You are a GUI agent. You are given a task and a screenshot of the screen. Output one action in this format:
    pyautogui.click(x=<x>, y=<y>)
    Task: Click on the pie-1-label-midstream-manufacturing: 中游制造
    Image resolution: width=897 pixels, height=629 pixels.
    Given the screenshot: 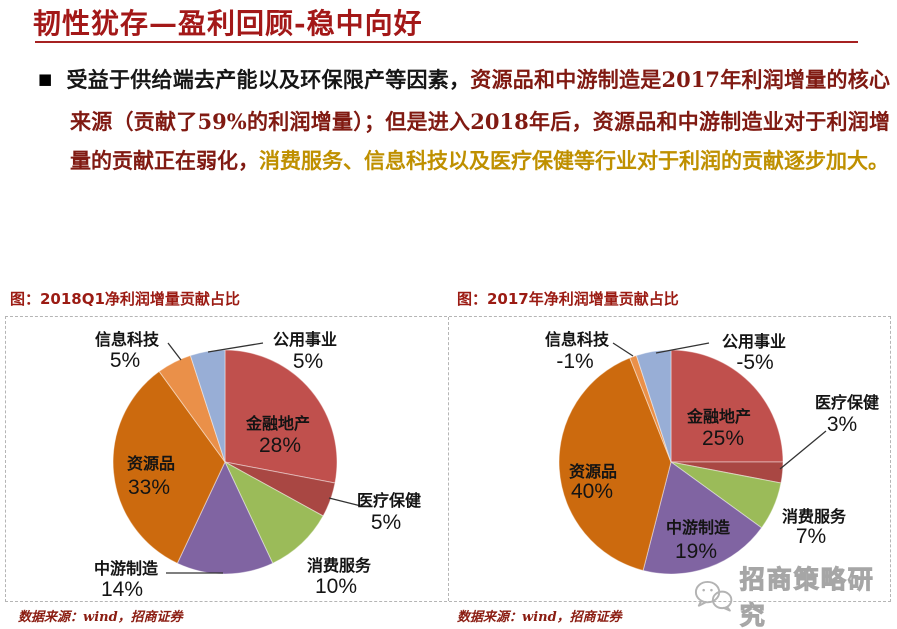 What is the action you would take?
    pyautogui.click(x=126, y=568)
    